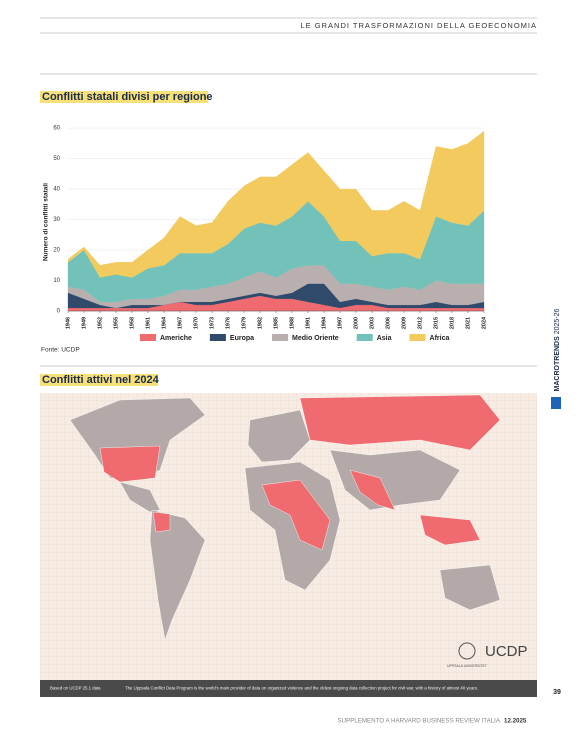 The image size is (580, 754). What do you see at coordinates (56, 129) in the screenshot?
I see `y-tick-label: 60` at bounding box center [56, 129].